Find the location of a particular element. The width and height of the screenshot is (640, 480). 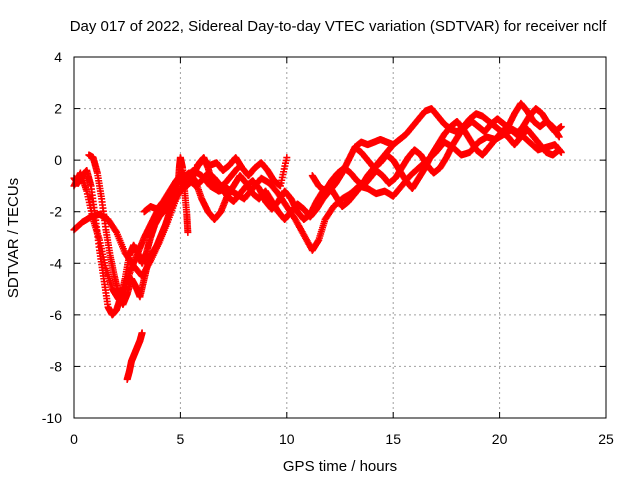

x-tick-label: 0 is located at coordinates (74, 439).